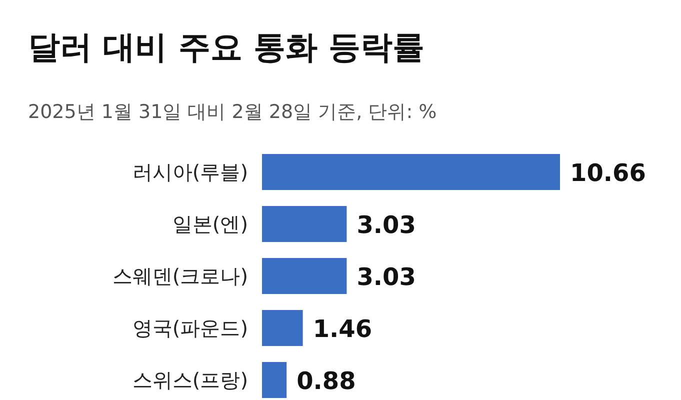  I want to click on y-tick-label: 러시아(루블), so click(190, 172).